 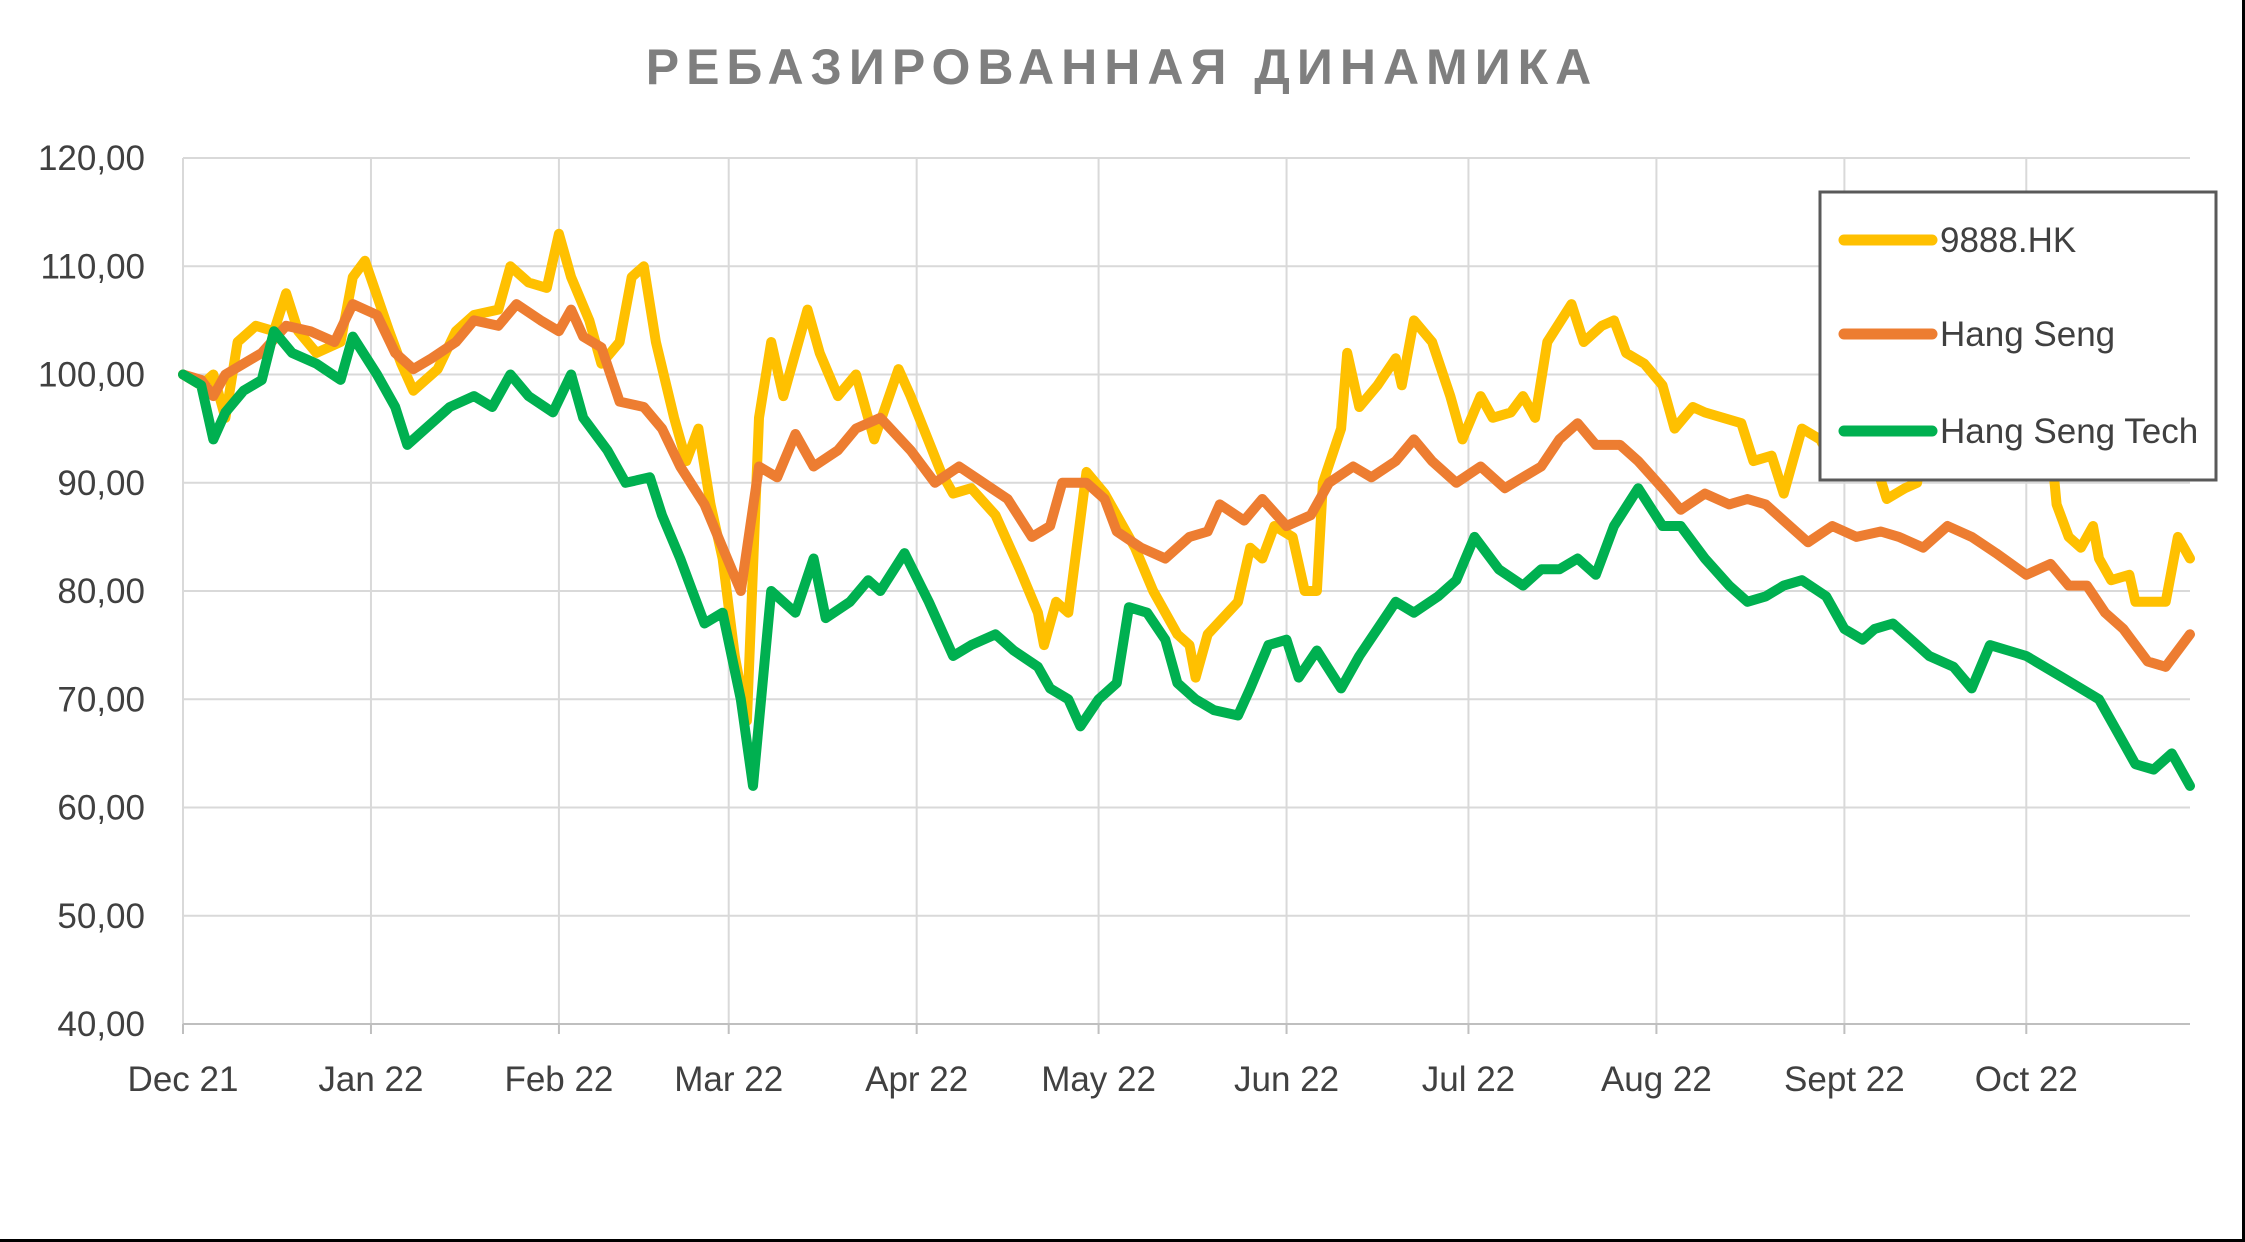 What do you see at coordinates (101, 916) in the screenshot?
I see `y-tick-label: 50,00` at bounding box center [101, 916].